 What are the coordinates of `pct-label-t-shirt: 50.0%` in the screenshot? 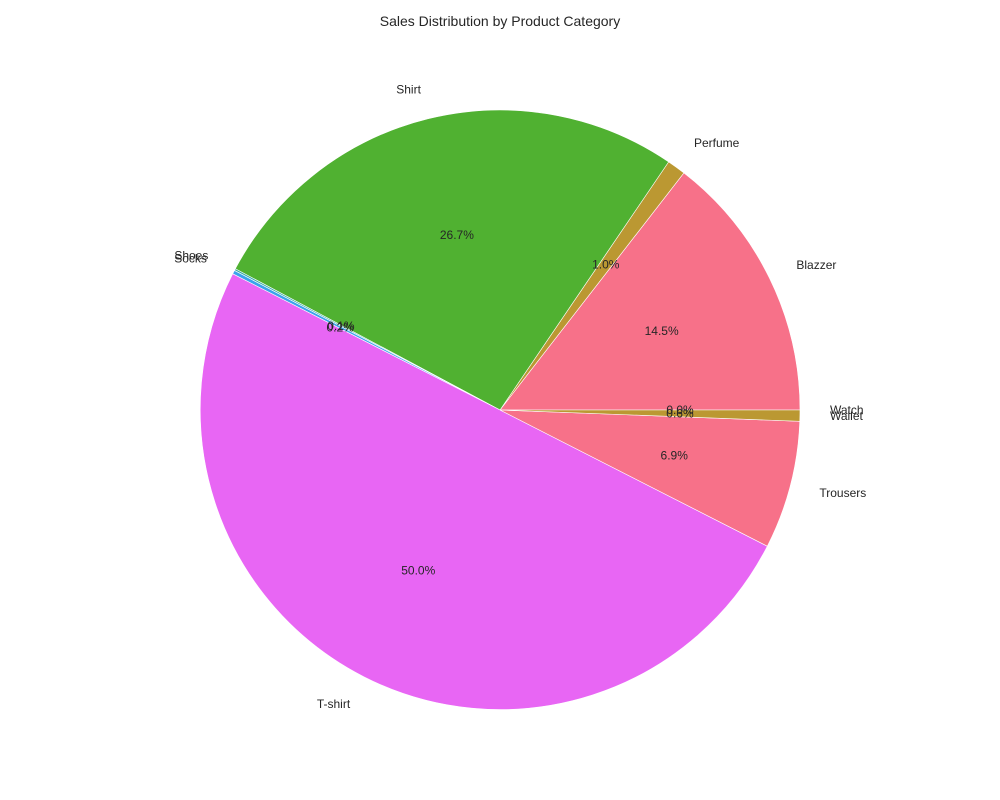 It's located at (418, 570).